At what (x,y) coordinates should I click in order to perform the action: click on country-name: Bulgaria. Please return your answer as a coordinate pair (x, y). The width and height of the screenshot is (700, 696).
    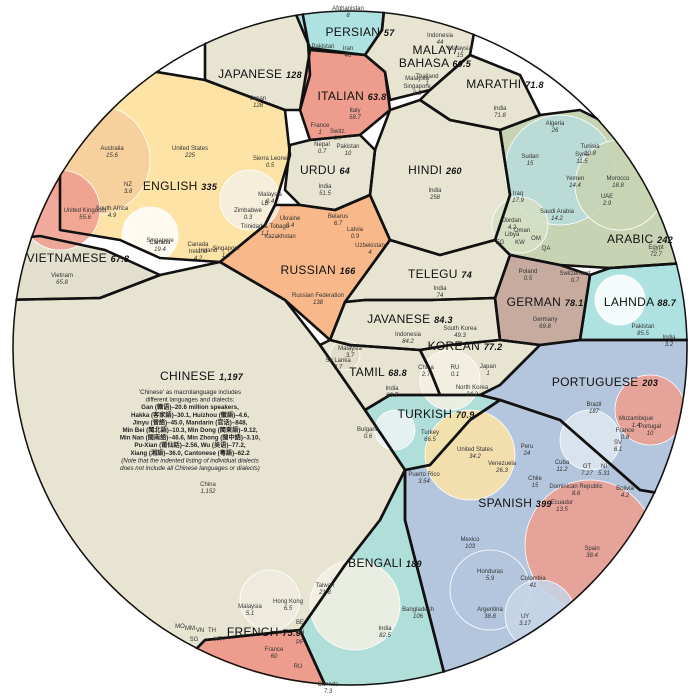
    Looking at the image, I should click on (368, 430).